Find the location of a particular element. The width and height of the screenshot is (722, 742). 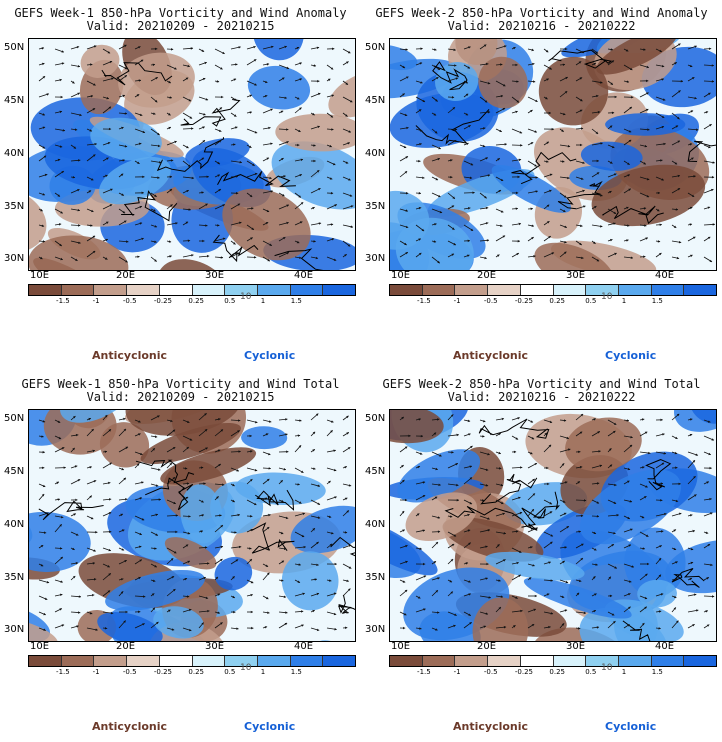

colorbar-tick-label: -1.5 is located at coordinates (424, 672).